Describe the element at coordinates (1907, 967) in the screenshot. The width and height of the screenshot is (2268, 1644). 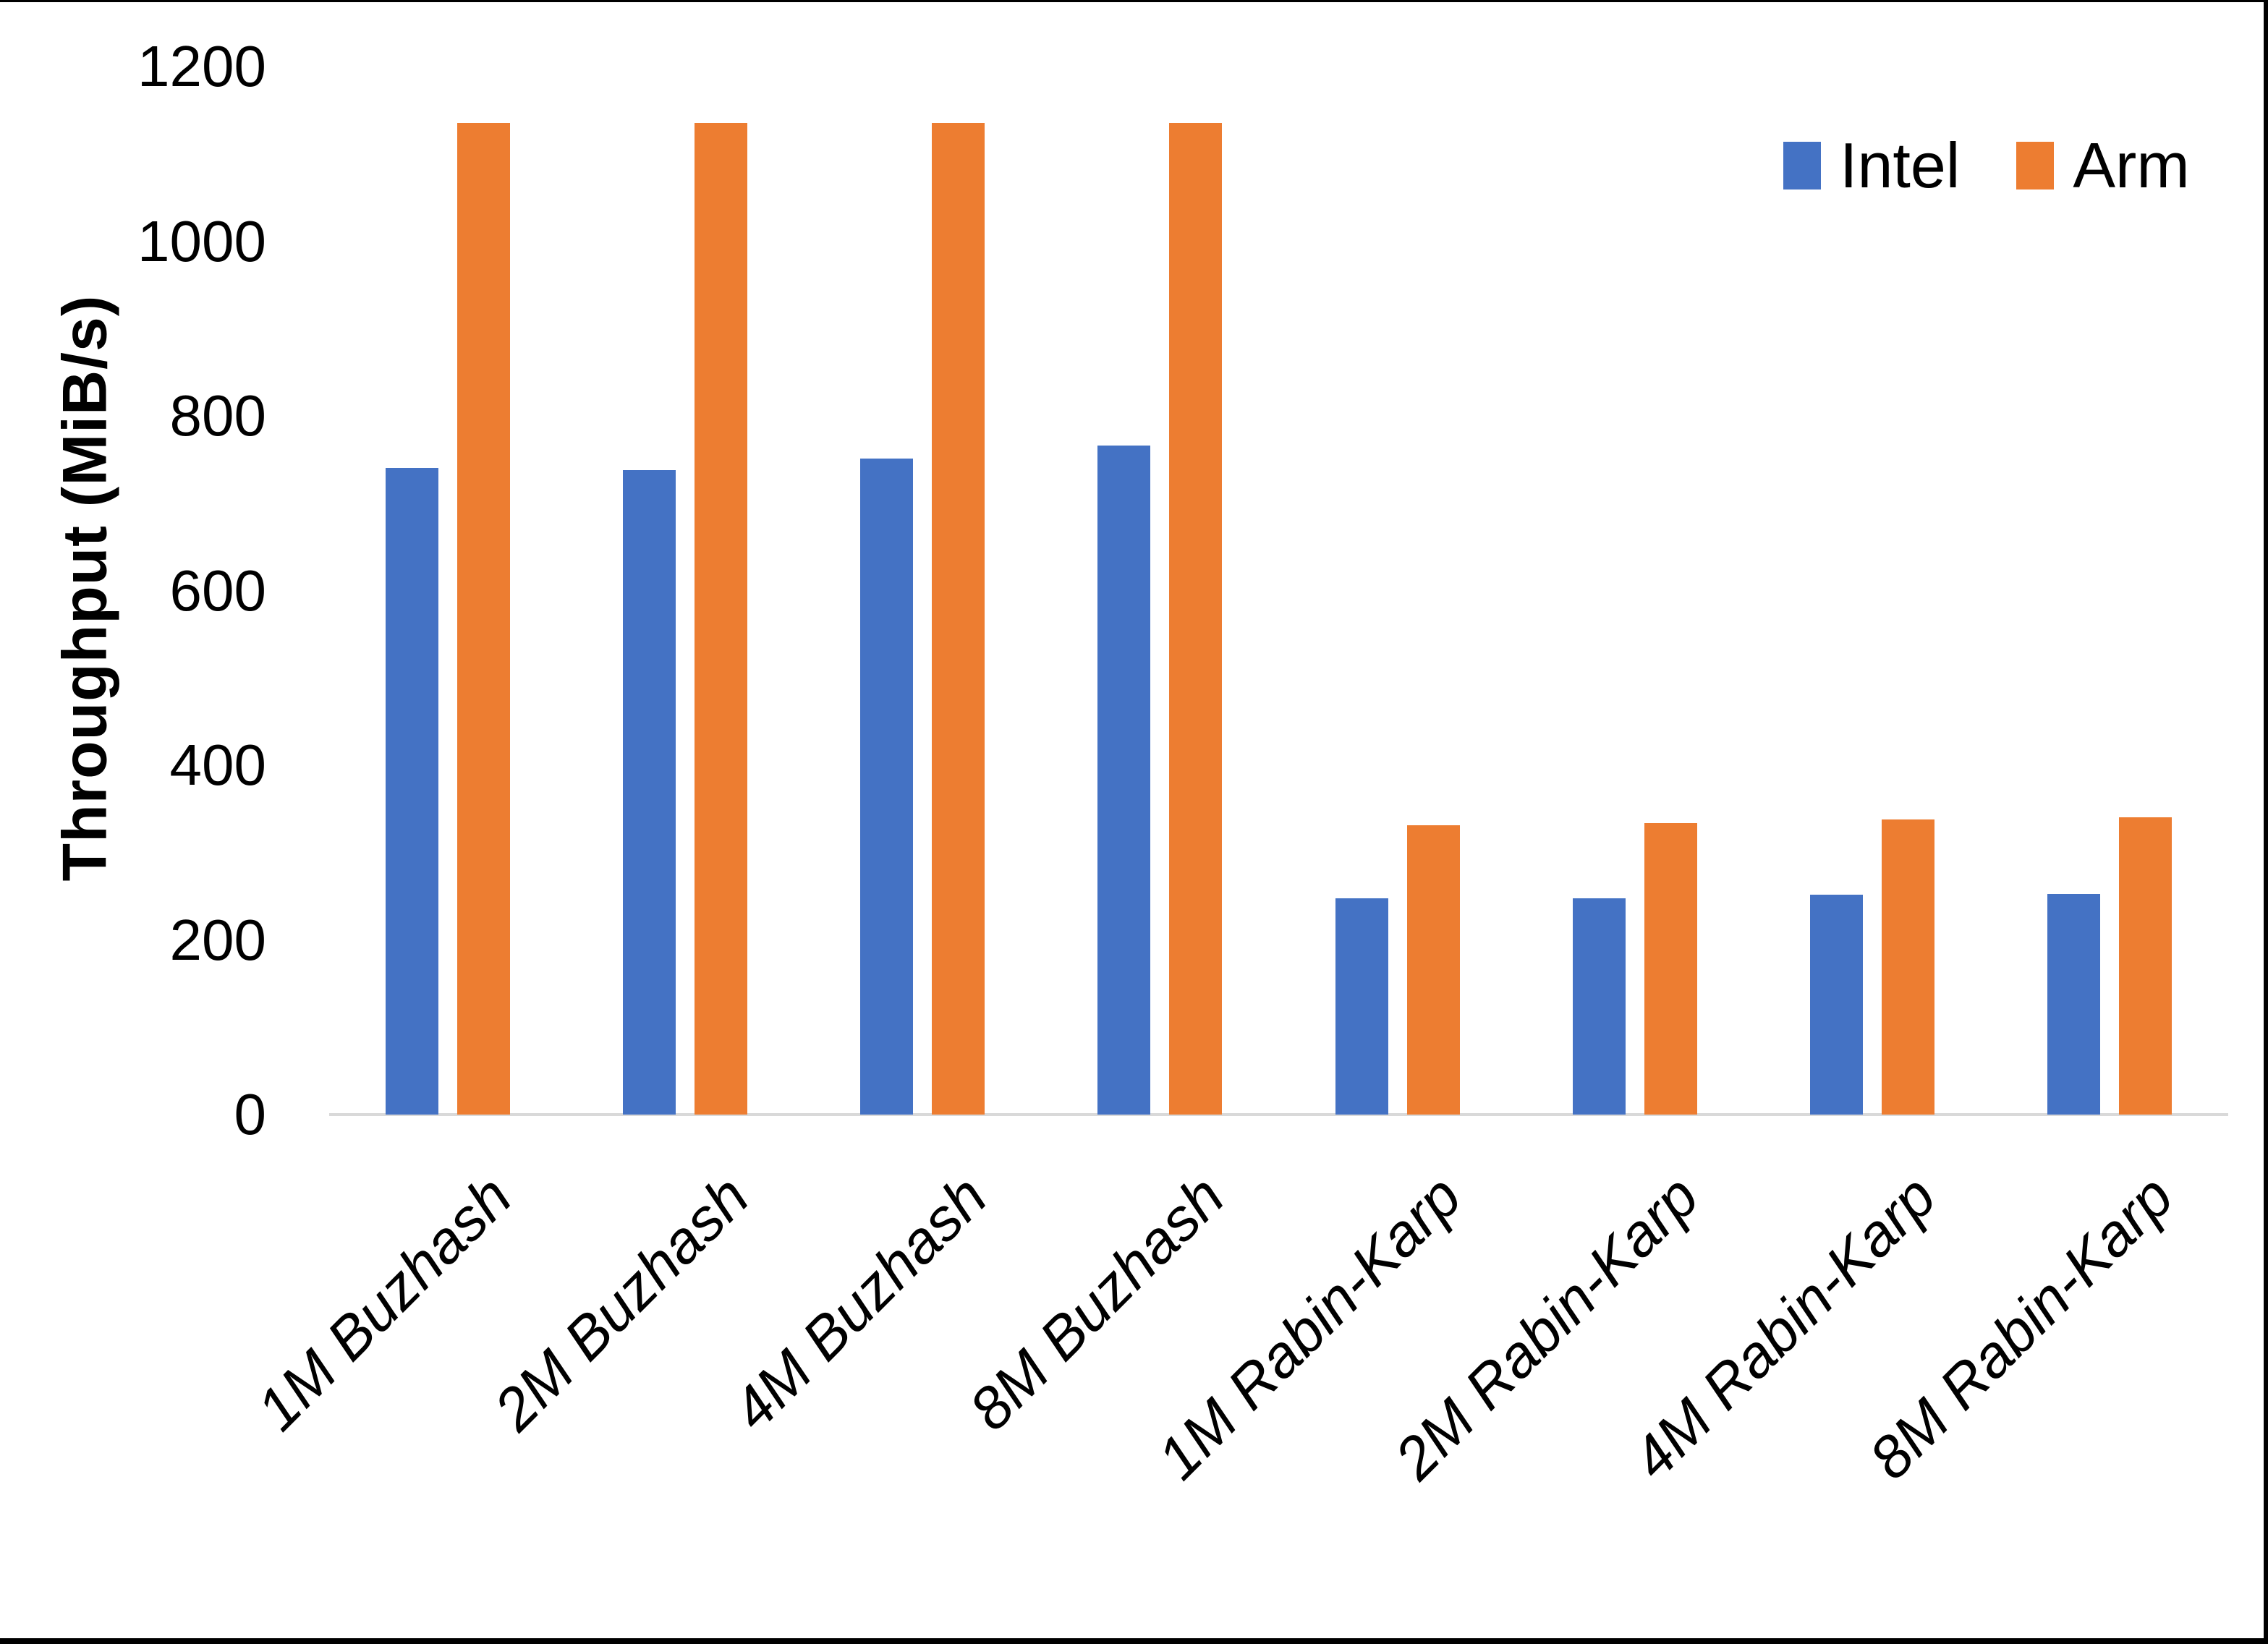
I see `bar-arm-4m-rabin-karp` at that location.